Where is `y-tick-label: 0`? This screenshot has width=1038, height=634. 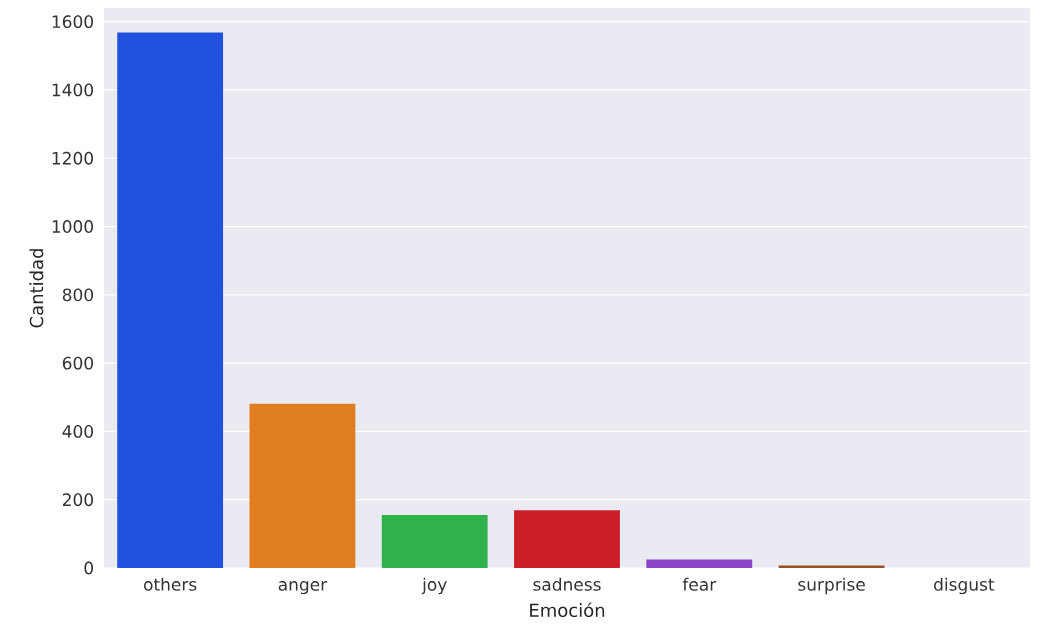 y-tick-label: 0 is located at coordinates (89, 568).